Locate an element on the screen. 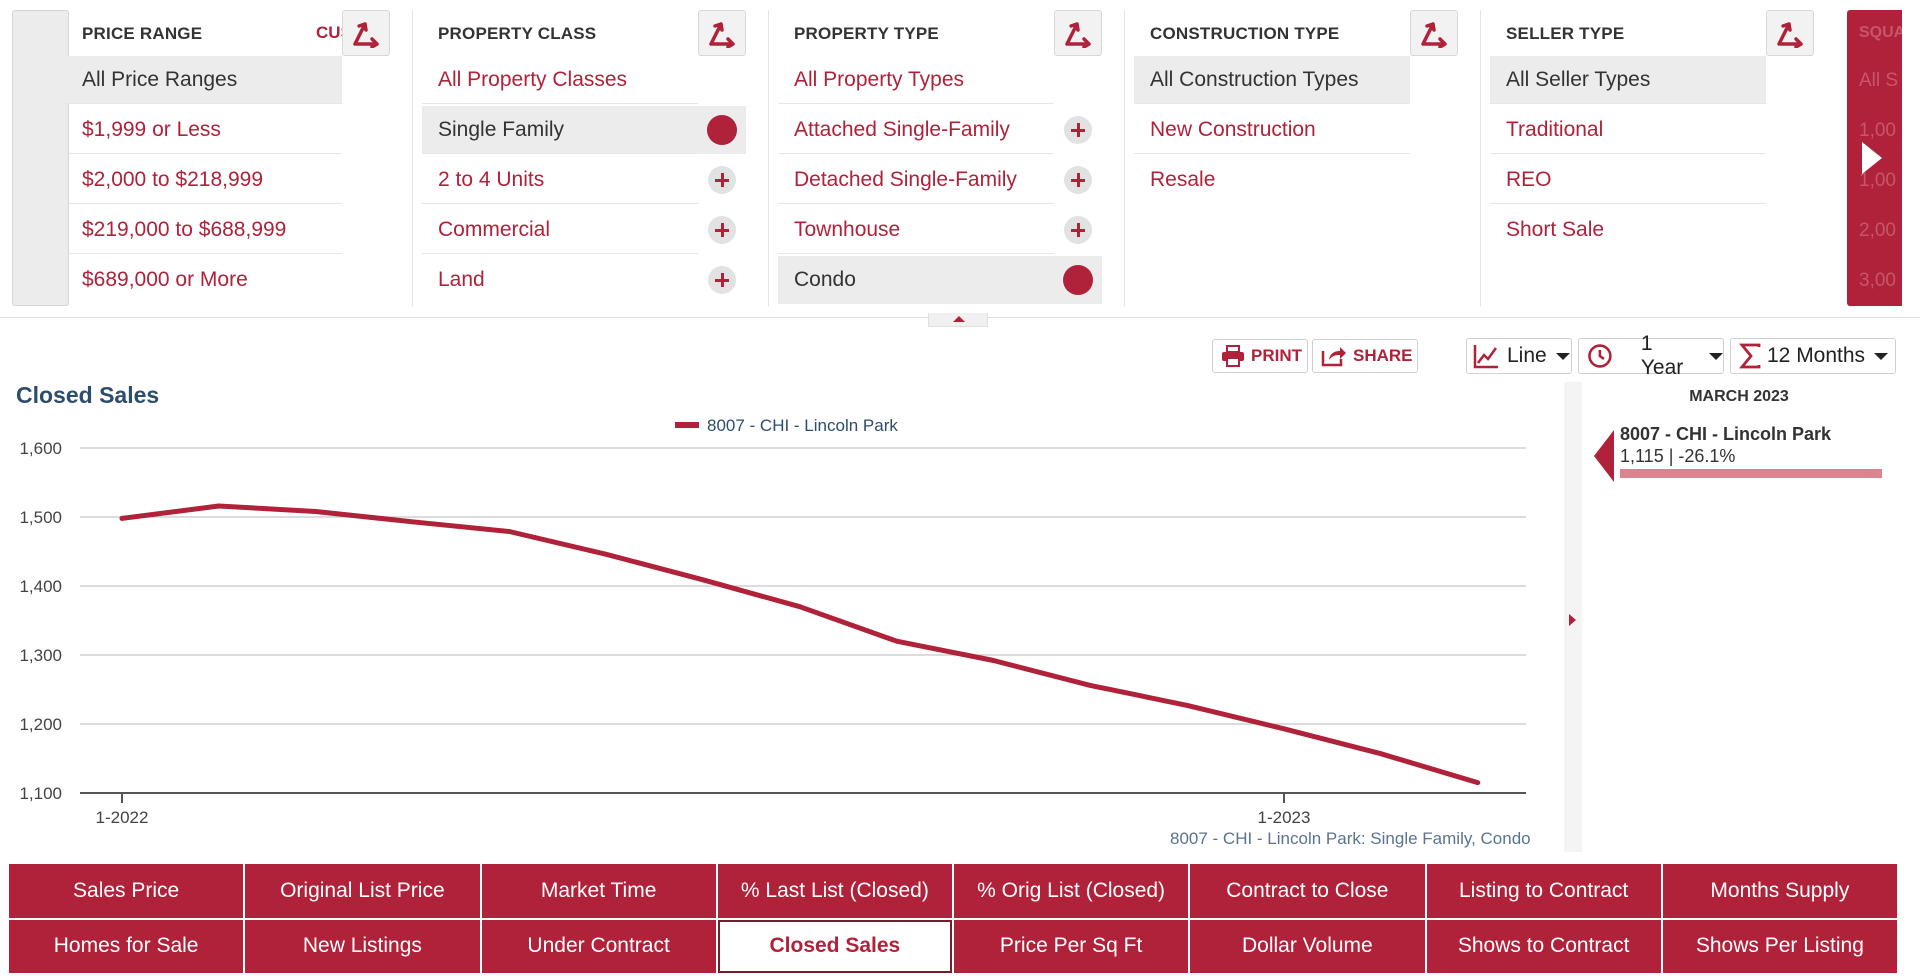 Image resolution: width=1920 pixels, height=980 pixels. filter-option: All Property Classes is located at coordinates (560, 80).